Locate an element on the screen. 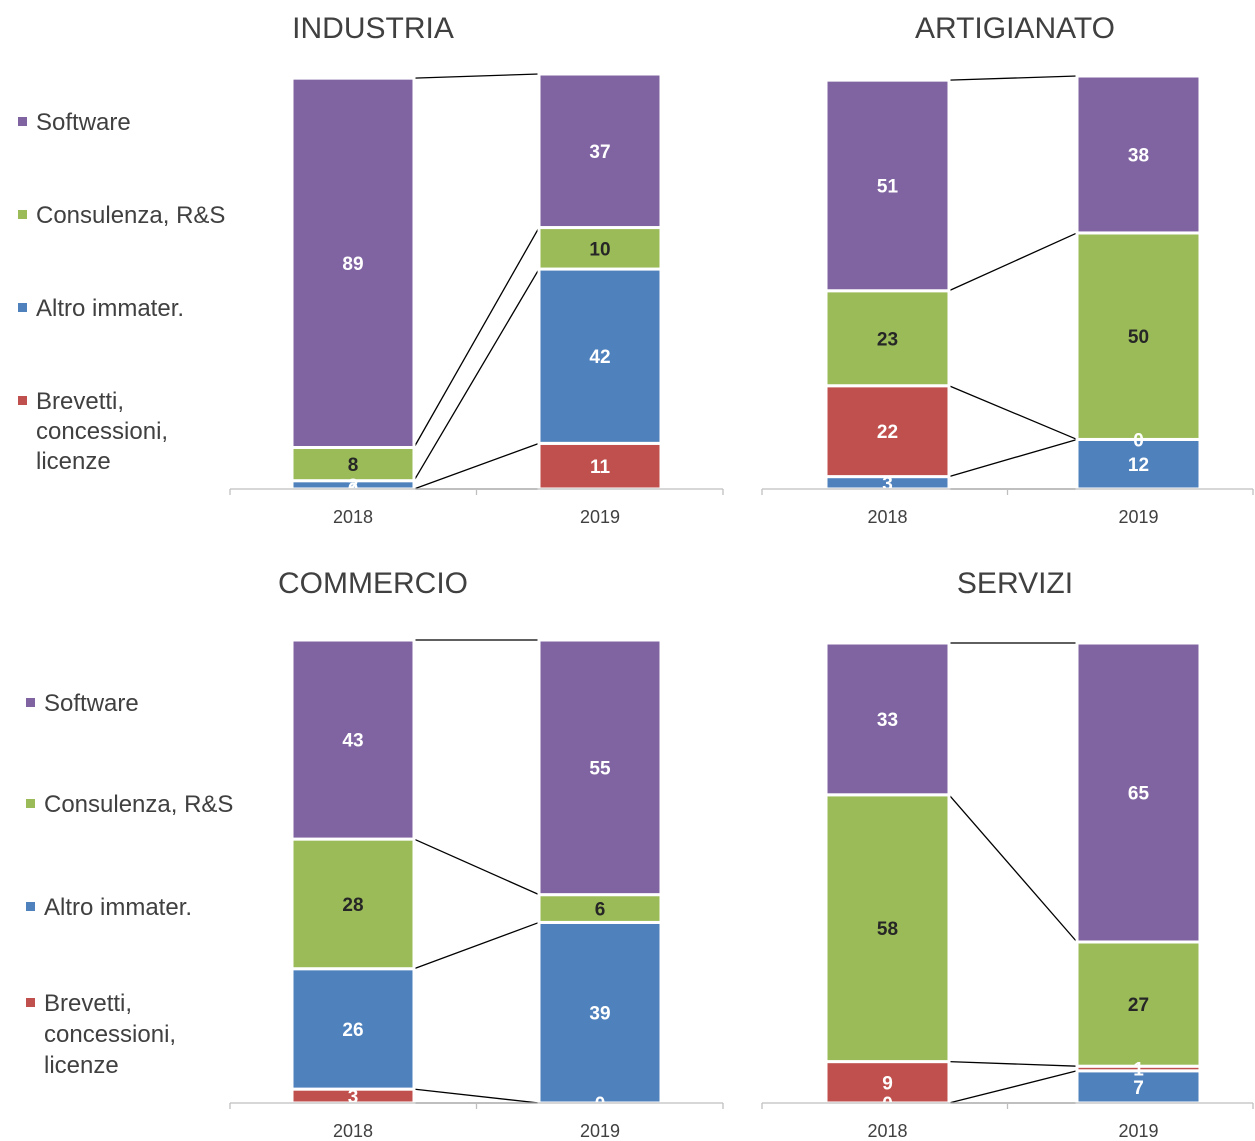 This screenshot has height=1141, width=1255. value-labels-2019: 12 0 50 38 is located at coordinates (1138, 310).